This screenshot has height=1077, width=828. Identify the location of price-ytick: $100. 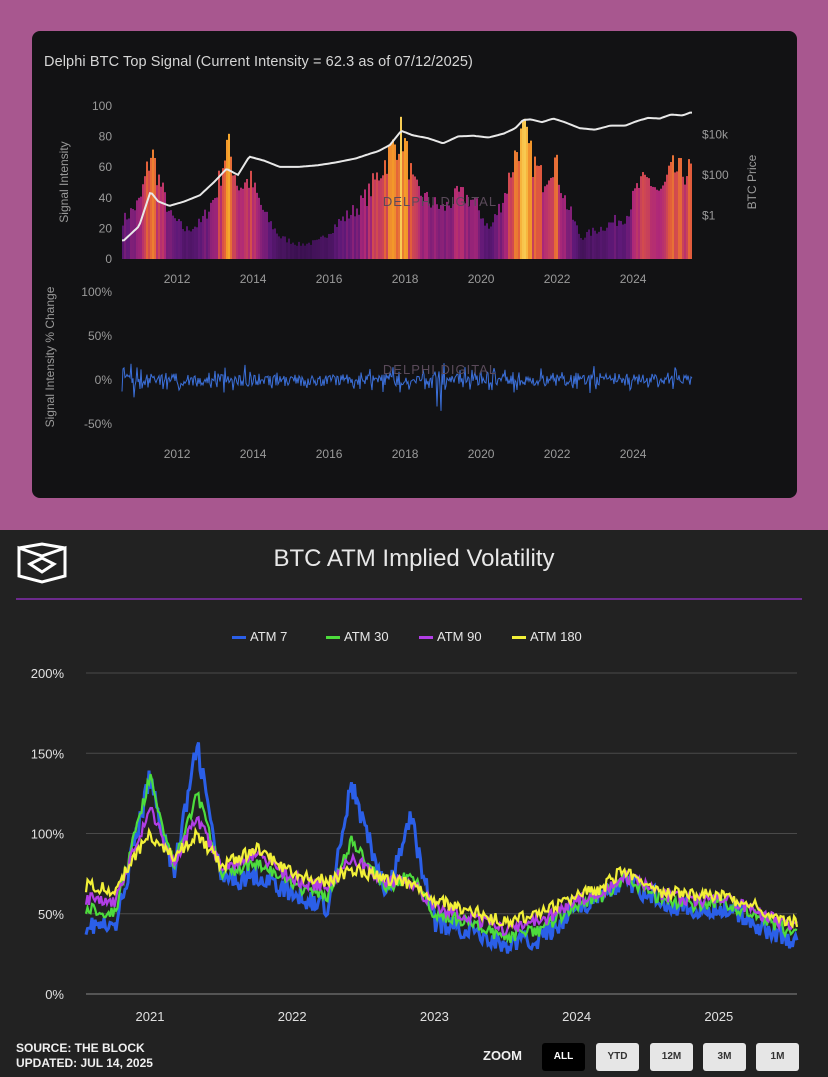
(715, 175).